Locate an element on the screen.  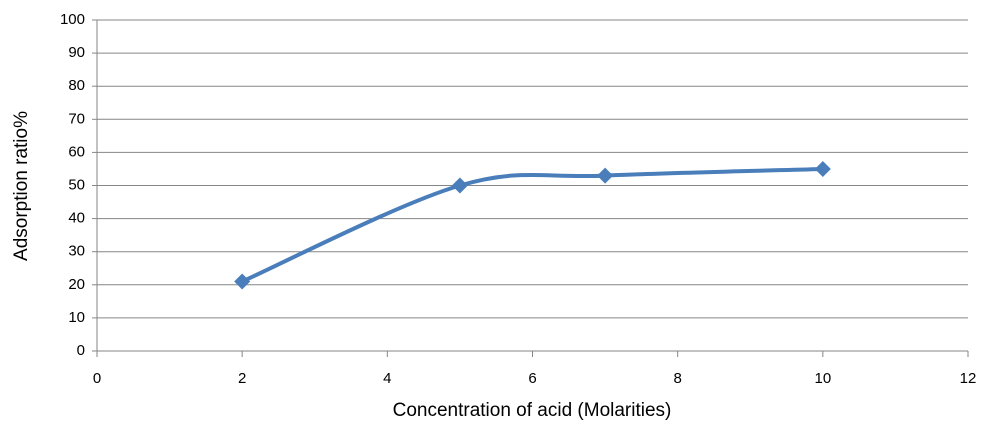
y-tick-label: 0 is located at coordinates (81, 350).